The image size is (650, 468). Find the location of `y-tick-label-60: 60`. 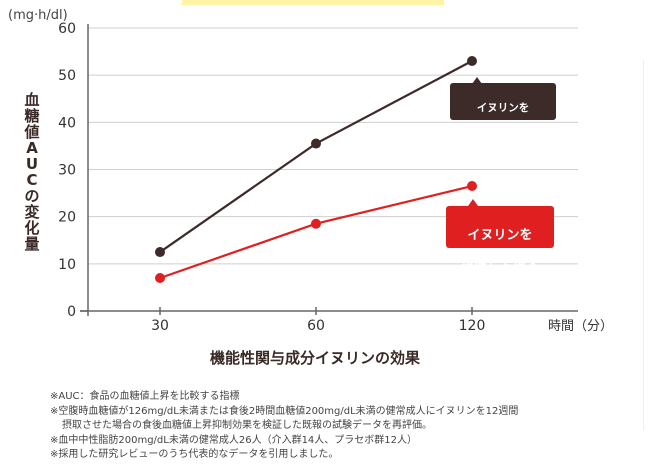

y-tick-label-60: 60 is located at coordinates (67, 29).